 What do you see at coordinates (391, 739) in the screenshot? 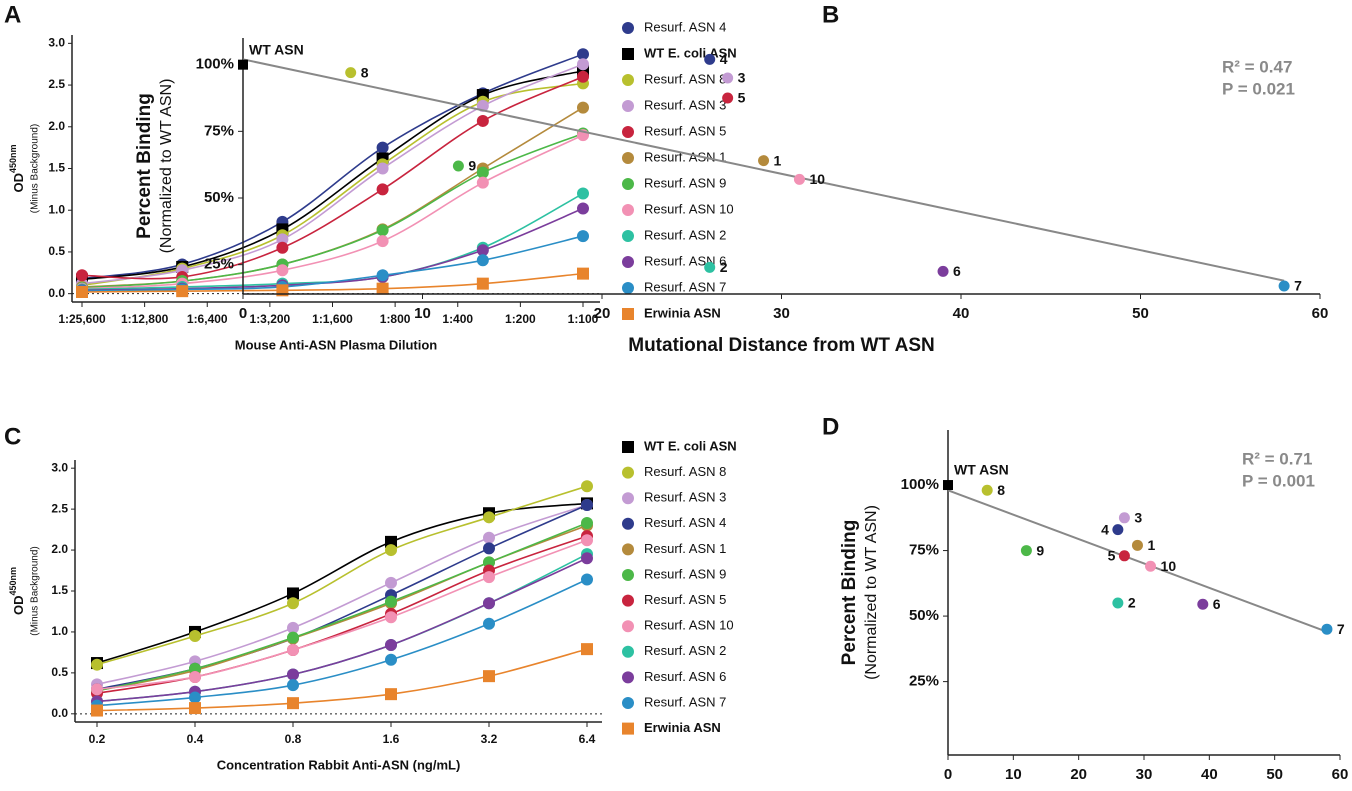
I see `x-tick-label: 1.6` at bounding box center [391, 739].